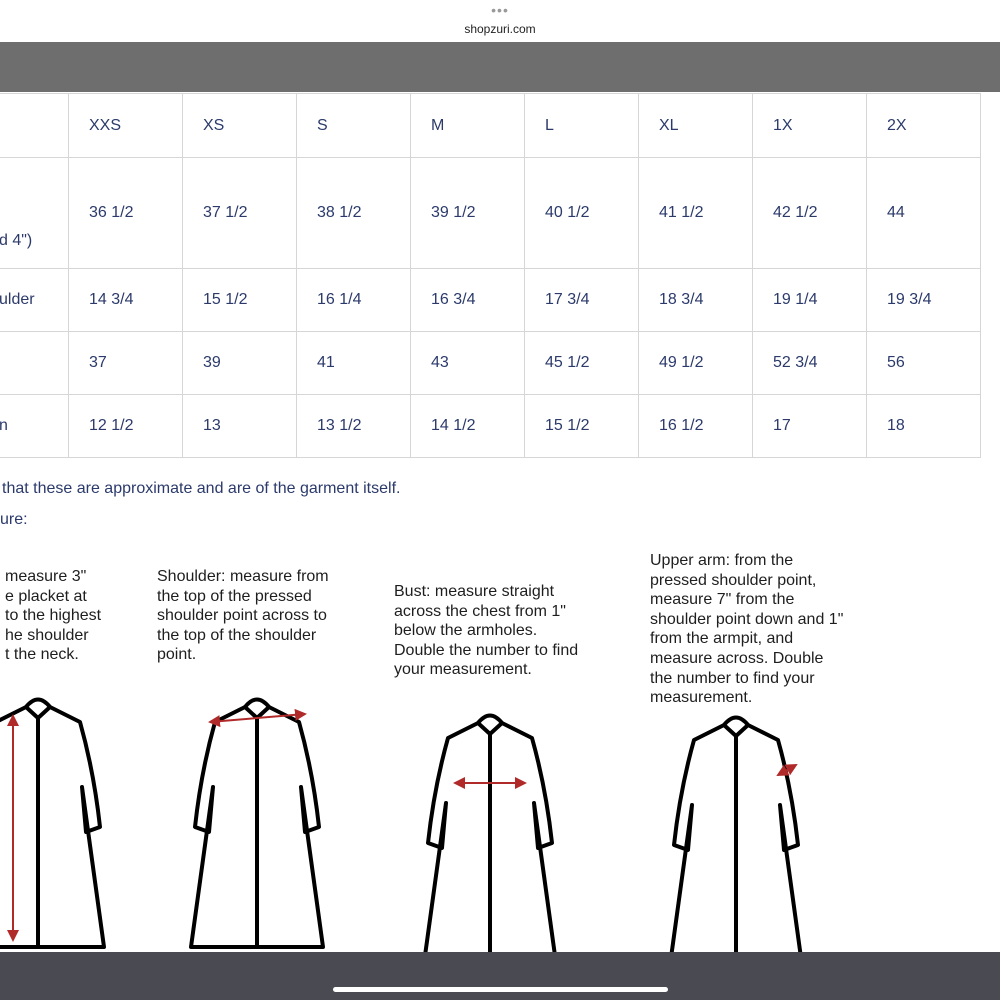 The image size is (1000, 1000). I want to click on caption-line: from the armpit, and, so click(722, 639).